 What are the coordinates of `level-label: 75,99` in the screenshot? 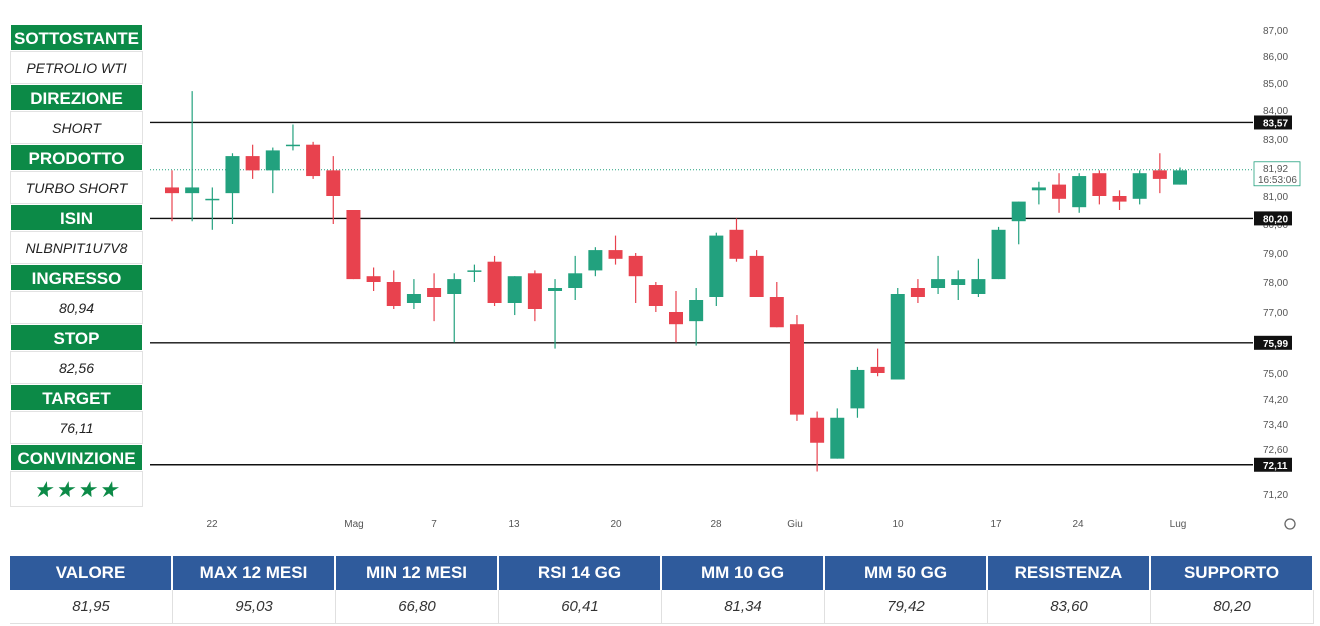 It's located at (1275, 344).